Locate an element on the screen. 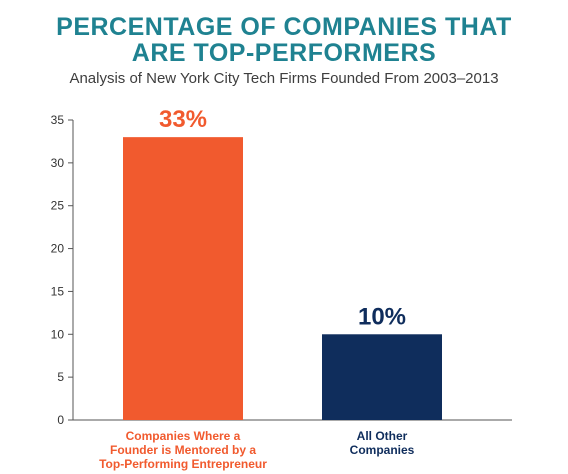 The height and width of the screenshot is (474, 568). chart-title-line-1: PERCENTAGE OF COMPANIES THAT is located at coordinates (284, 27).